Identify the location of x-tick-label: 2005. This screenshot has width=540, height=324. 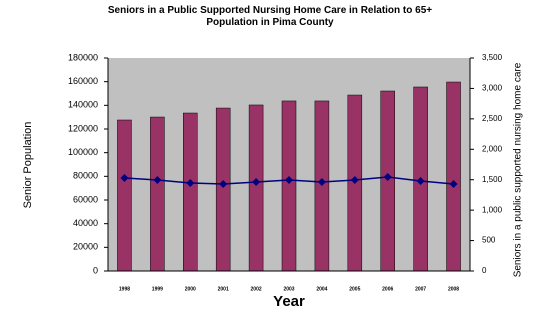
(354, 289).